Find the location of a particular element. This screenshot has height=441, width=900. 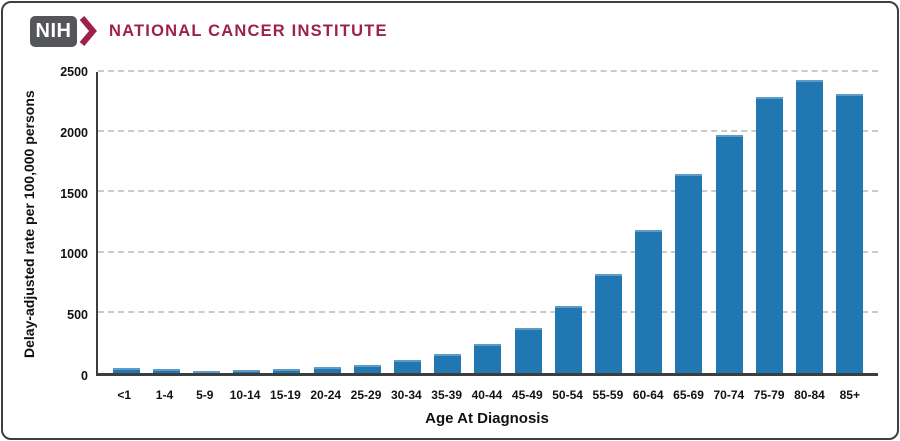

x-tick-label-50-54: 50-54 is located at coordinates (567, 395).